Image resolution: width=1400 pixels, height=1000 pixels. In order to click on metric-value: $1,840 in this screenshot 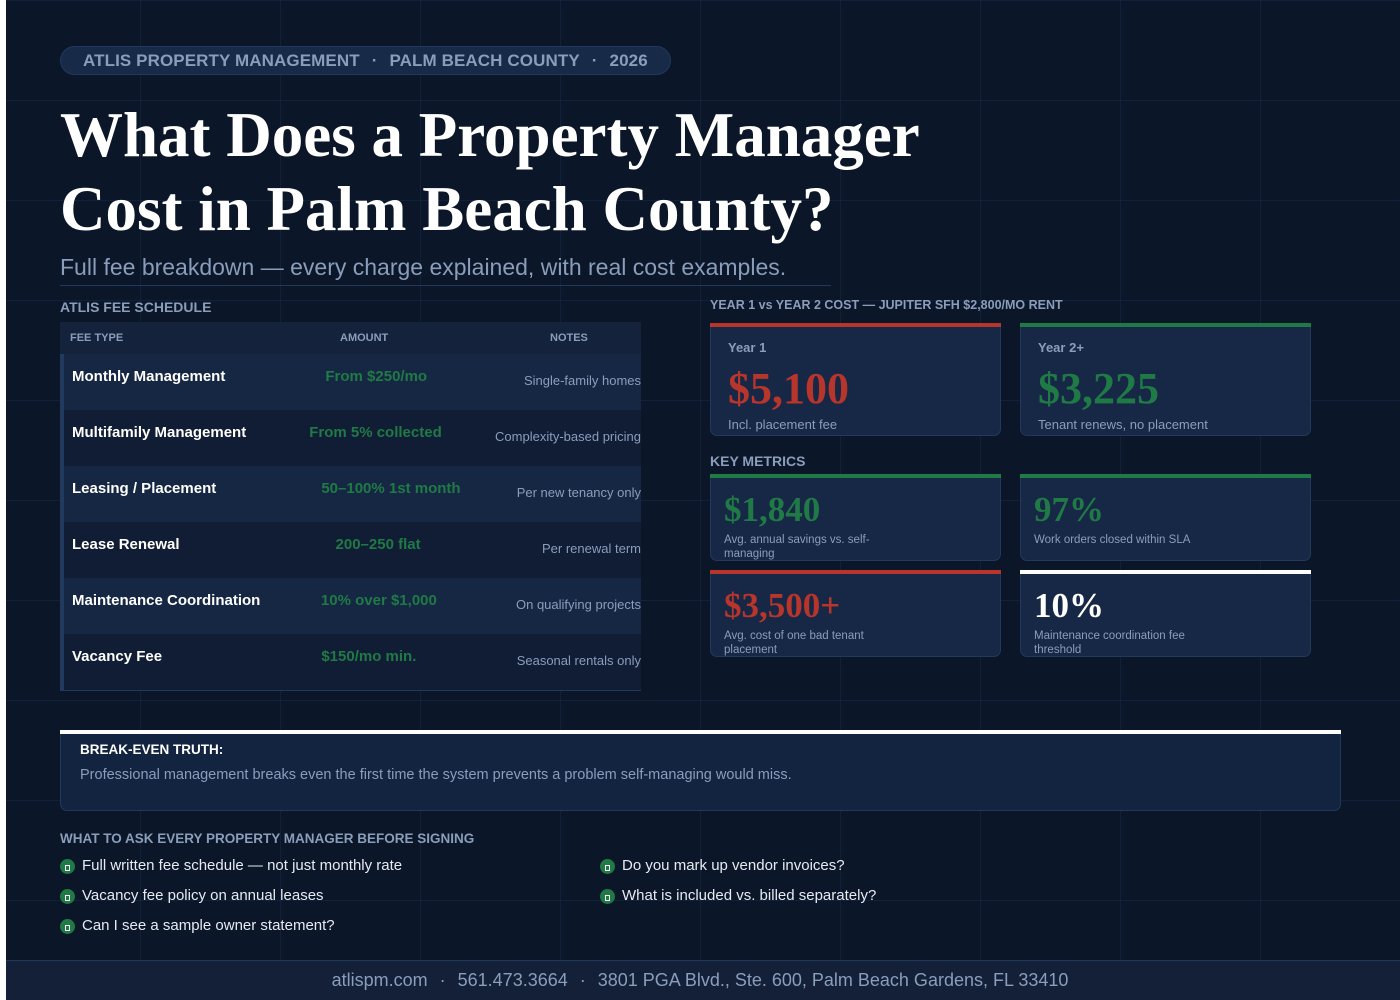, I will do `click(772, 509)`.